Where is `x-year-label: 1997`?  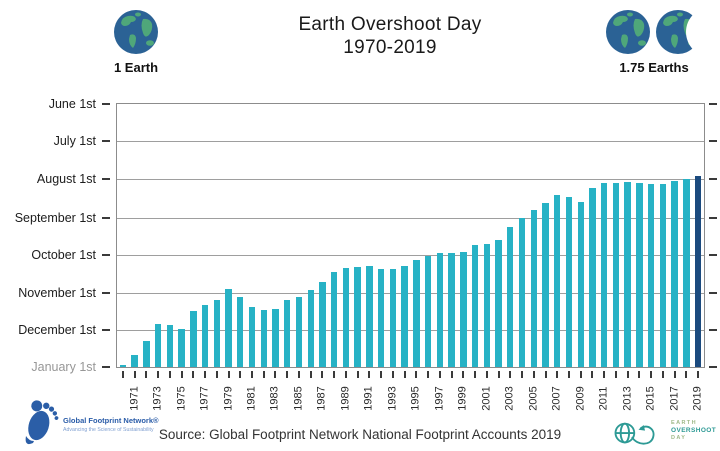
x-year-label: 1997 is located at coordinates (439, 398).